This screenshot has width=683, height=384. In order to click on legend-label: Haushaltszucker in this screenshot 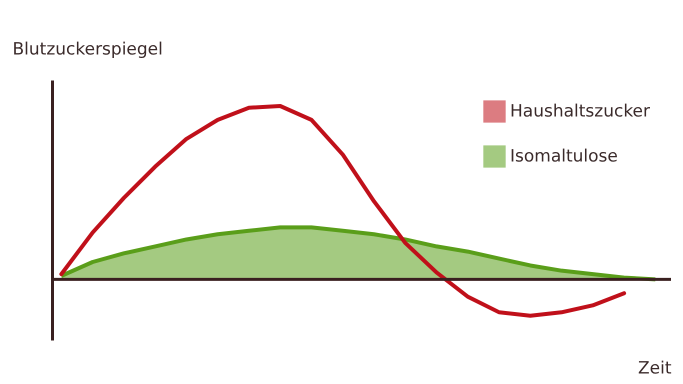, I will do `click(580, 112)`.